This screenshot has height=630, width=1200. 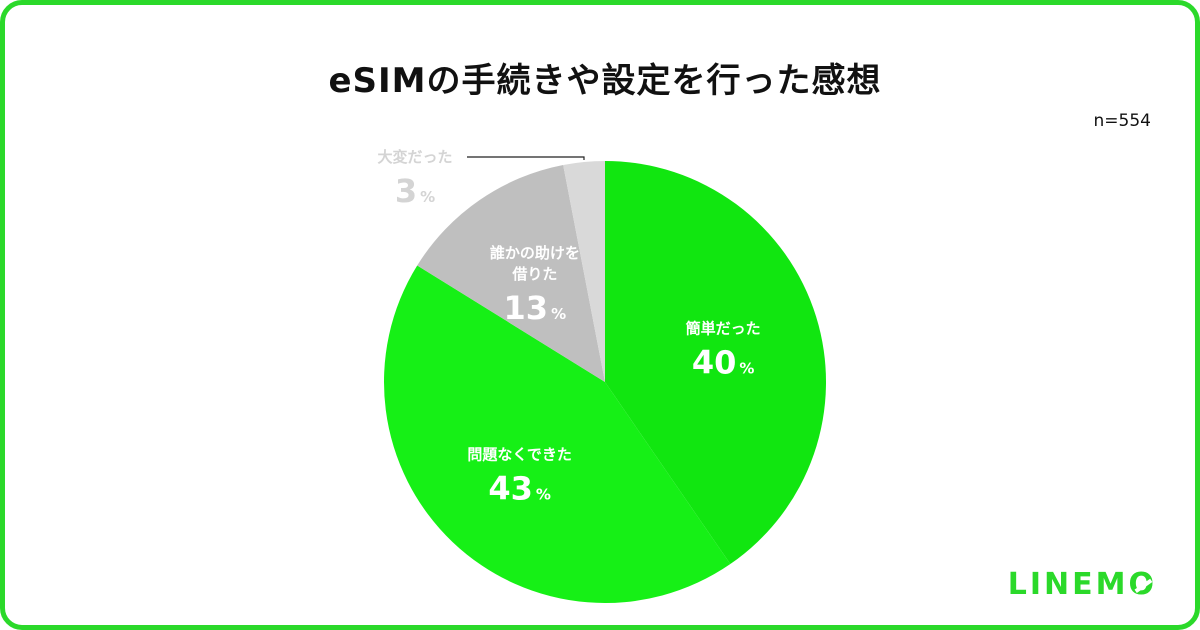 What do you see at coordinates (535, 253) in the screenshot?
I see `slice-category-label: 誰かの助けを` at bounding box center [535, 253].